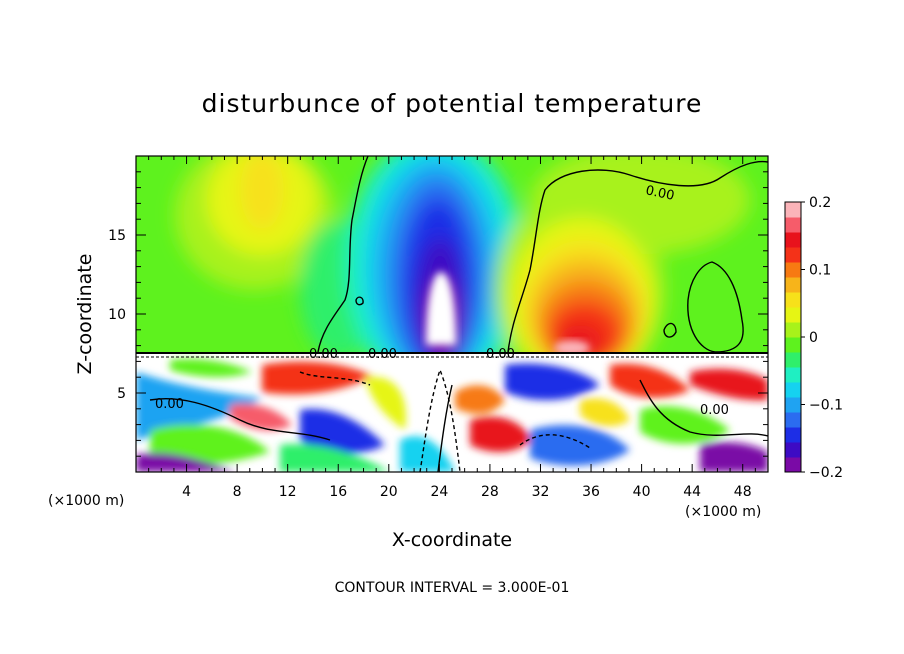 Image resolution: width=904 pixels, height=654 pixels. What do you see at coordinates (323, 354) in the screenshot?
I see `contour-label-mid-1: 0.00` at bounding box center [323, 354].